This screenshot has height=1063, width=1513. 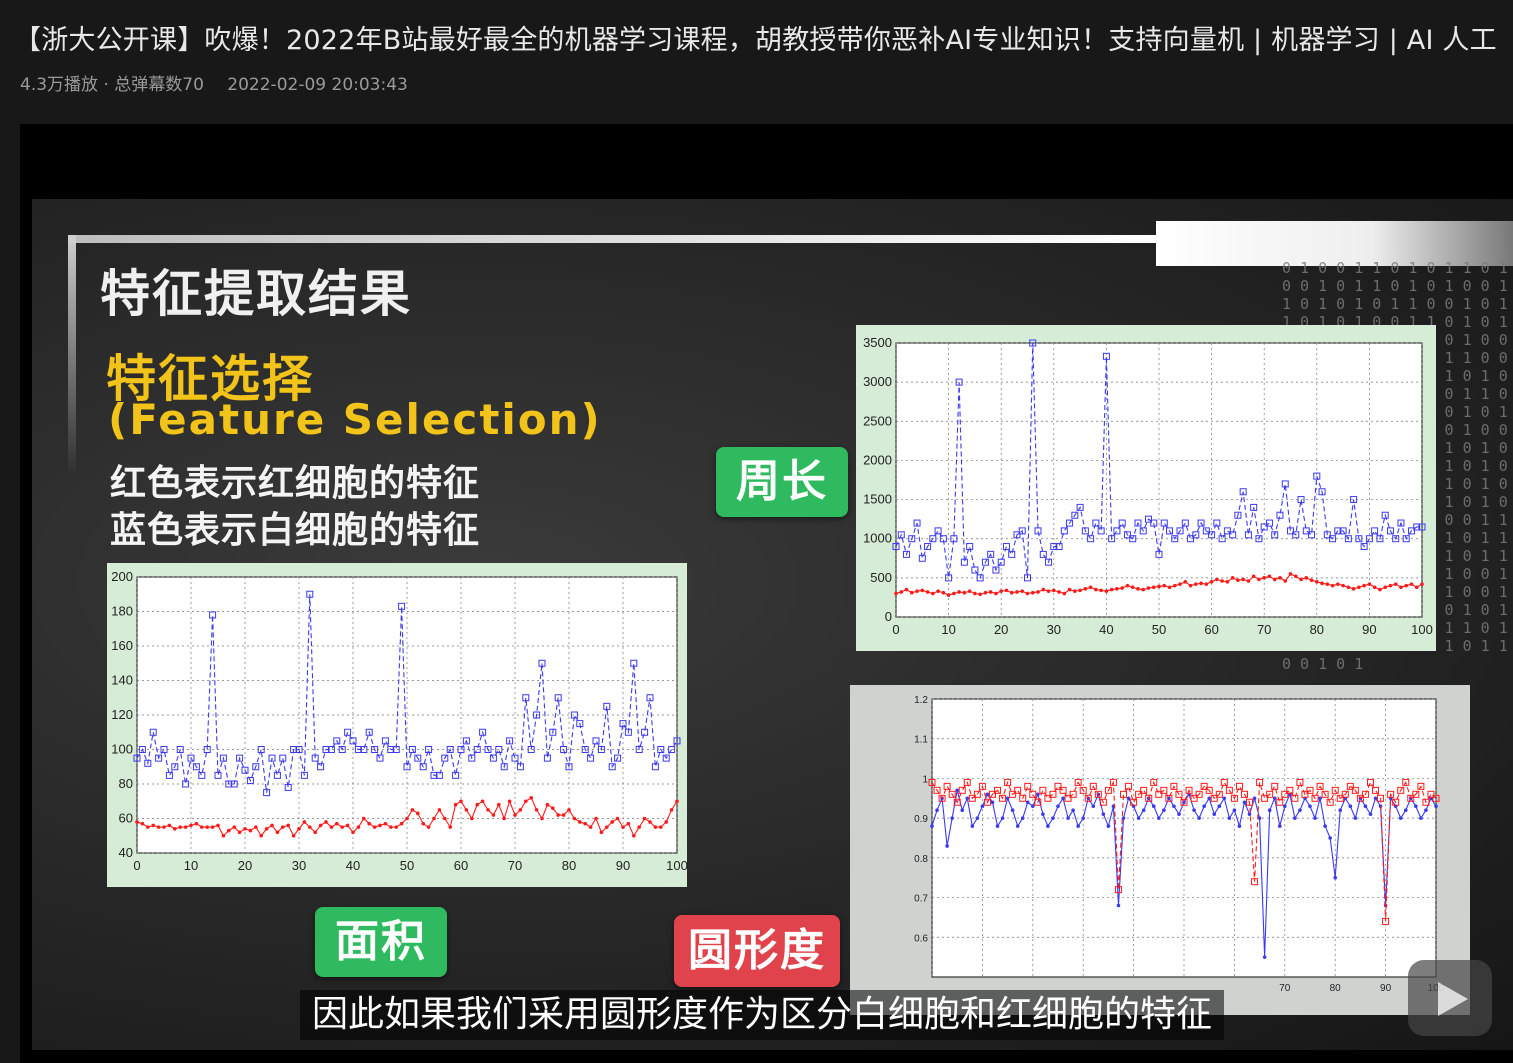 What do you see at coordinates (948, 629) in the screenshot?
I see `x-tick-label: 10` at bounding box center [948, 629].